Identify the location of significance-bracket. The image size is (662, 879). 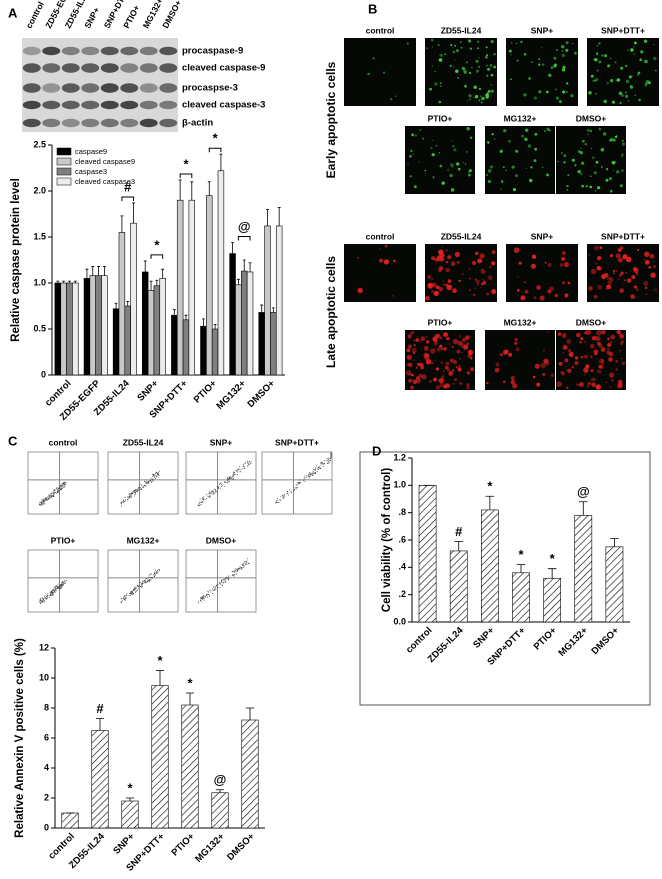
(186, 175).